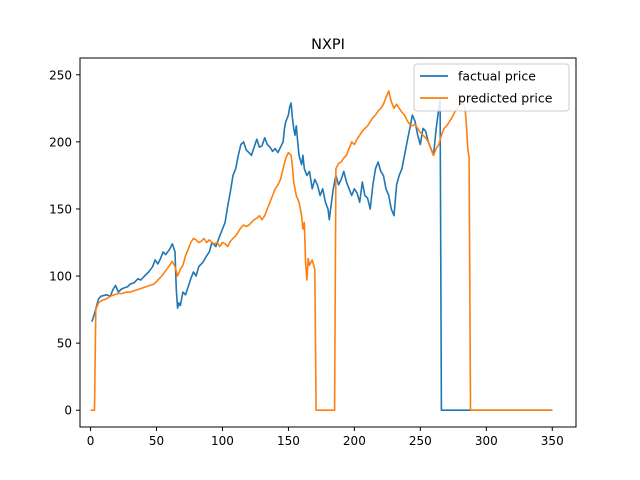  What do you see at coordinates (60, 75) in the screenshot?
I see `y-tick-label: 250` at bounding box center [60, 75].